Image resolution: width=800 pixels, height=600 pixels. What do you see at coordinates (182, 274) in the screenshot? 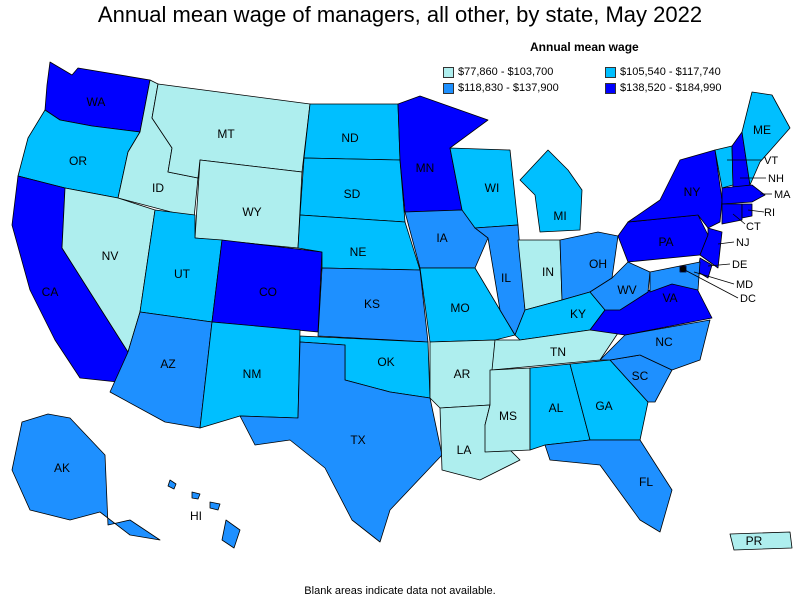
I see `state-label-ut: UT` at bounding box center [182, 274].